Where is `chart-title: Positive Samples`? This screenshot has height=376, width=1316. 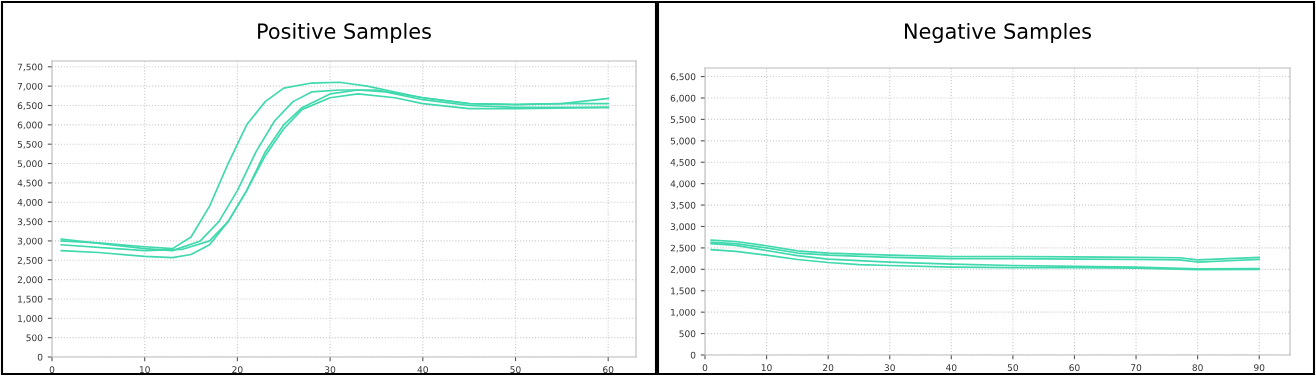
chart-title: Positive Samples is located at coordinates (344, 33).